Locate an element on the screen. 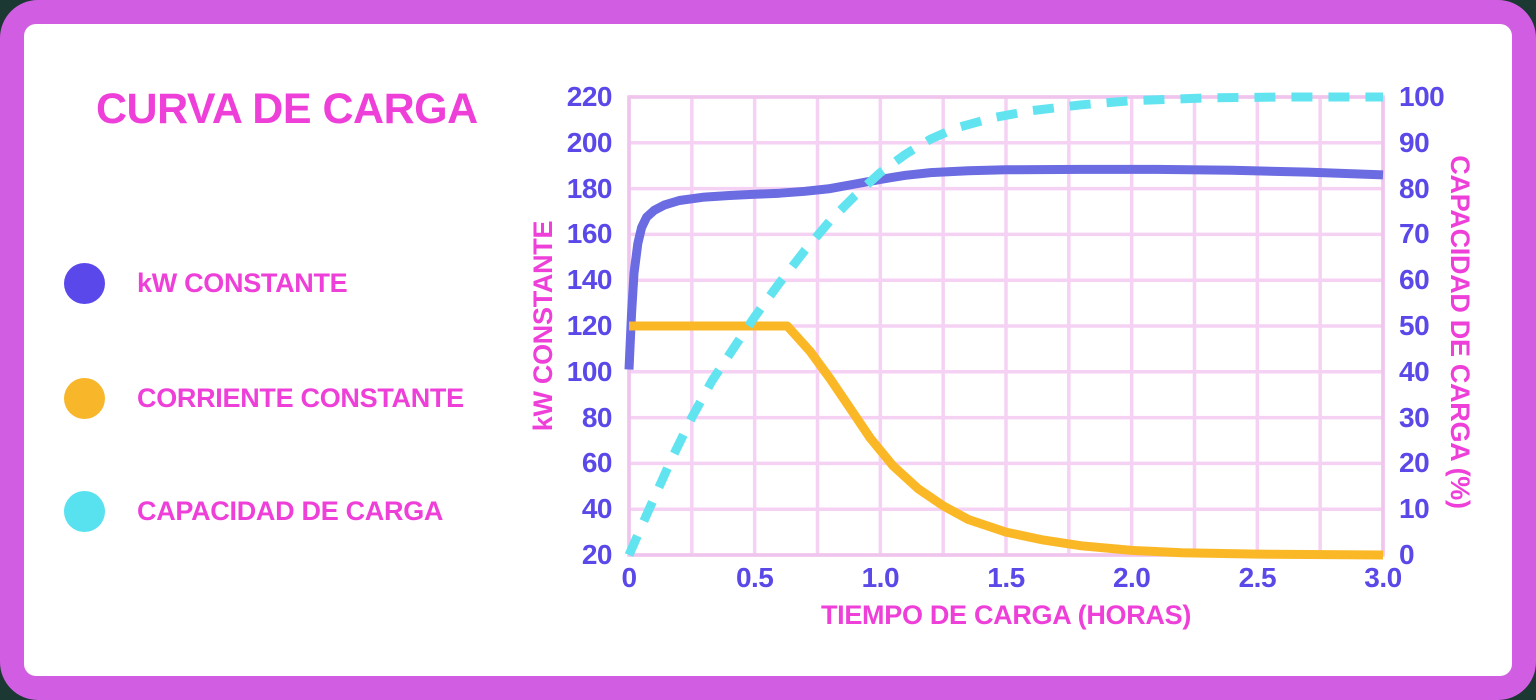 The width and height of the screenshot is (1536, 700). y-left-tick-label: 80 is located at coordinates (597, 417).